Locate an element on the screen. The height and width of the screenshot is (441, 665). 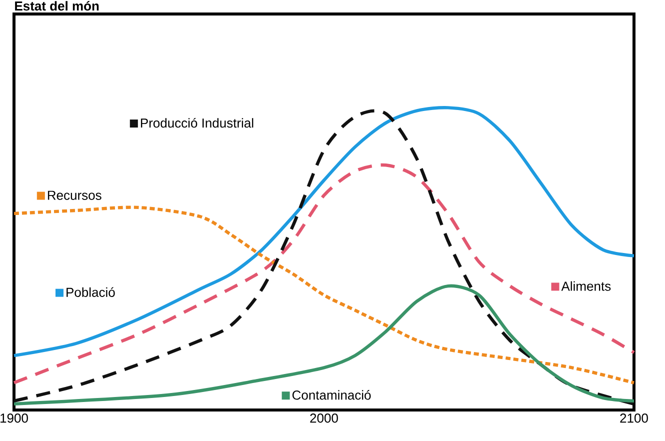
legend-label: Producció Industrial is located at coordinates (197, 123).